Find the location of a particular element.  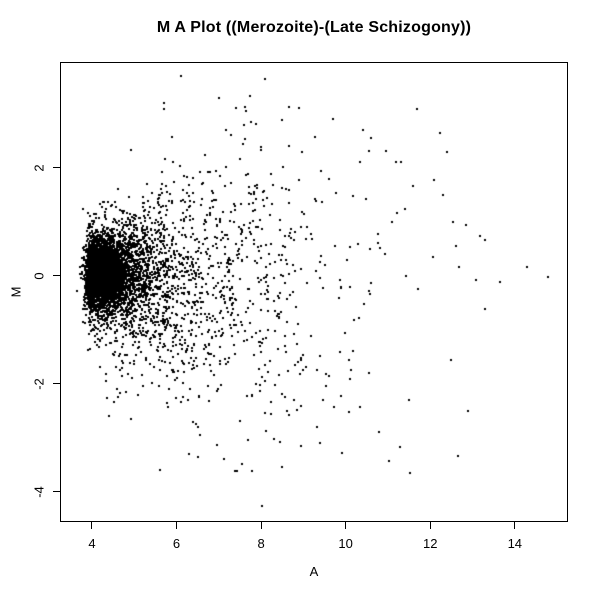

x-tick-label: 12 is located at coordinates (430, 543).